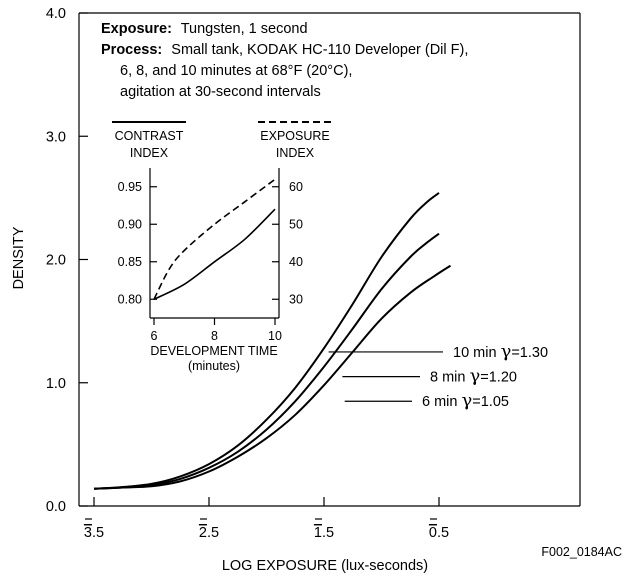 This screenshot has height=577, width=625. Describe the element at coordinates (296, 224) in the screenshot. I see `inset-right-tick-label: 50` at that location.